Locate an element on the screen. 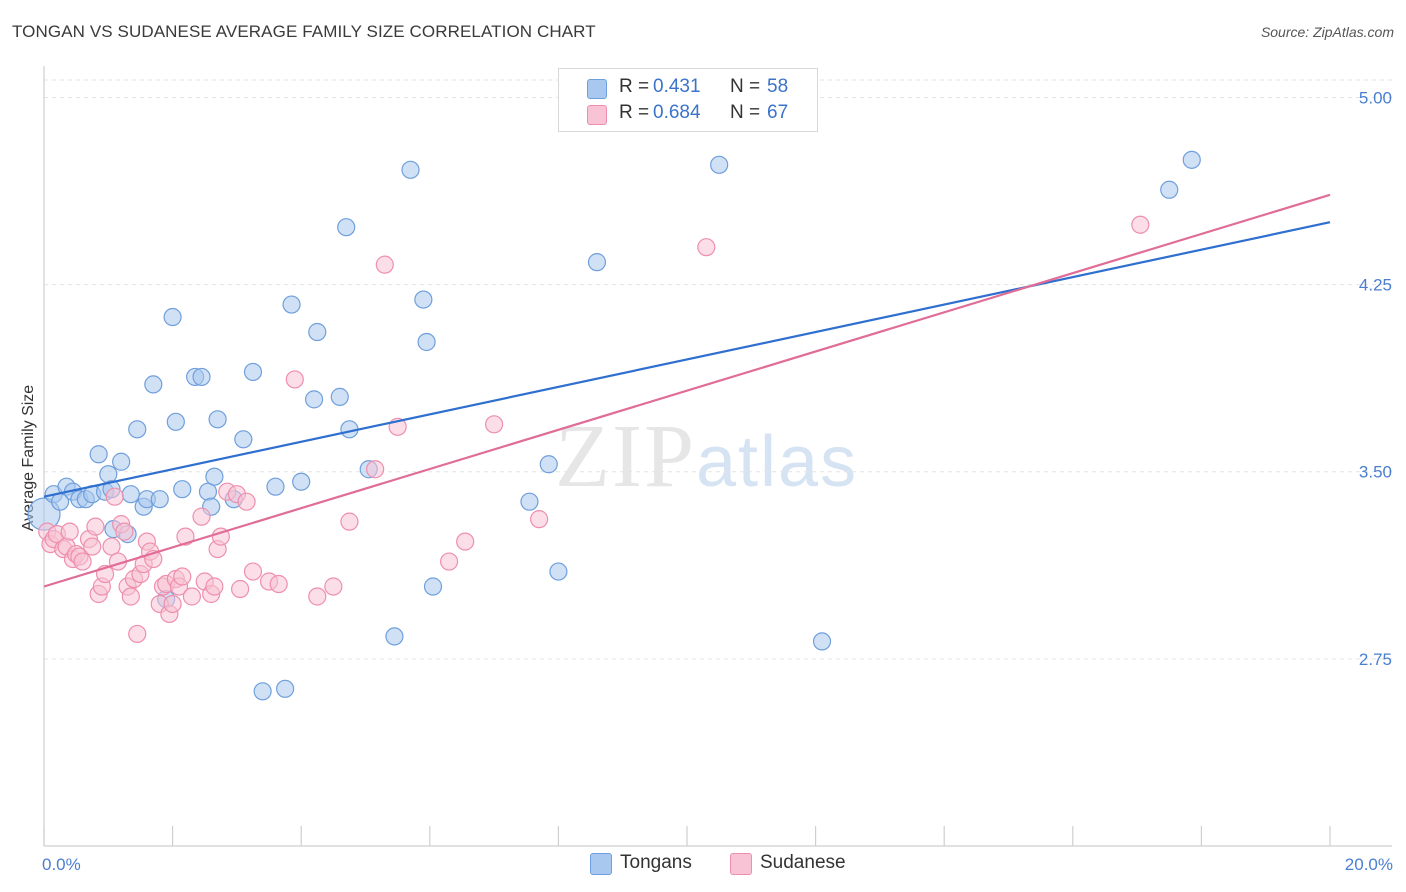 The width and height of the screenshot is (1406, 892). source-note: Source: ZipAtlas.com is located at coordinates (1327, 32).